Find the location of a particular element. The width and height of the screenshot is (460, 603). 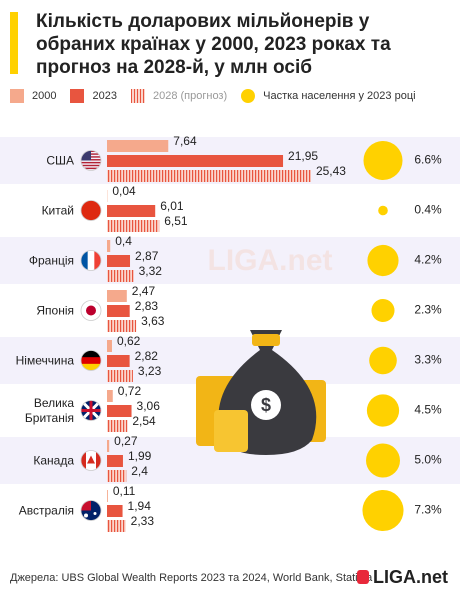

category-label: Канада is located at coordinates (53, 460).